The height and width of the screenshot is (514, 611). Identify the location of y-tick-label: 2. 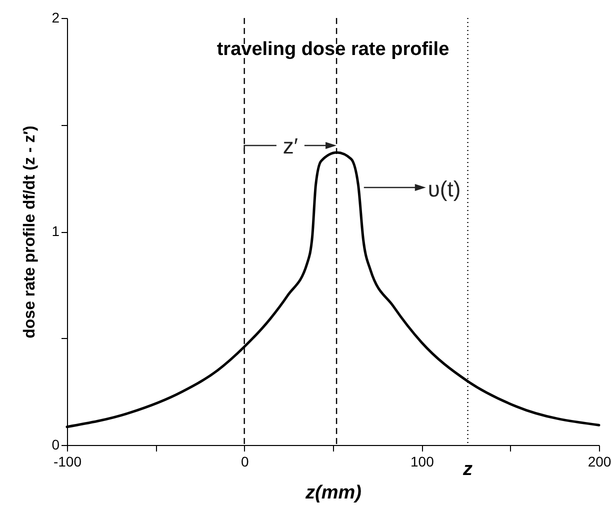
(56, 18).